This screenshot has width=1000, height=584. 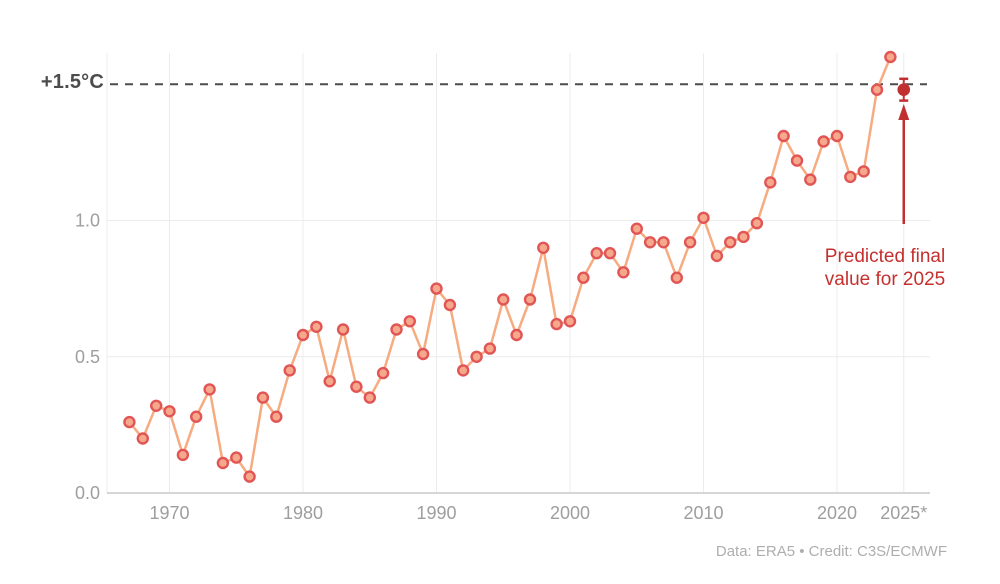 I want to click on data-point-2022, so click(x=863, y=171).